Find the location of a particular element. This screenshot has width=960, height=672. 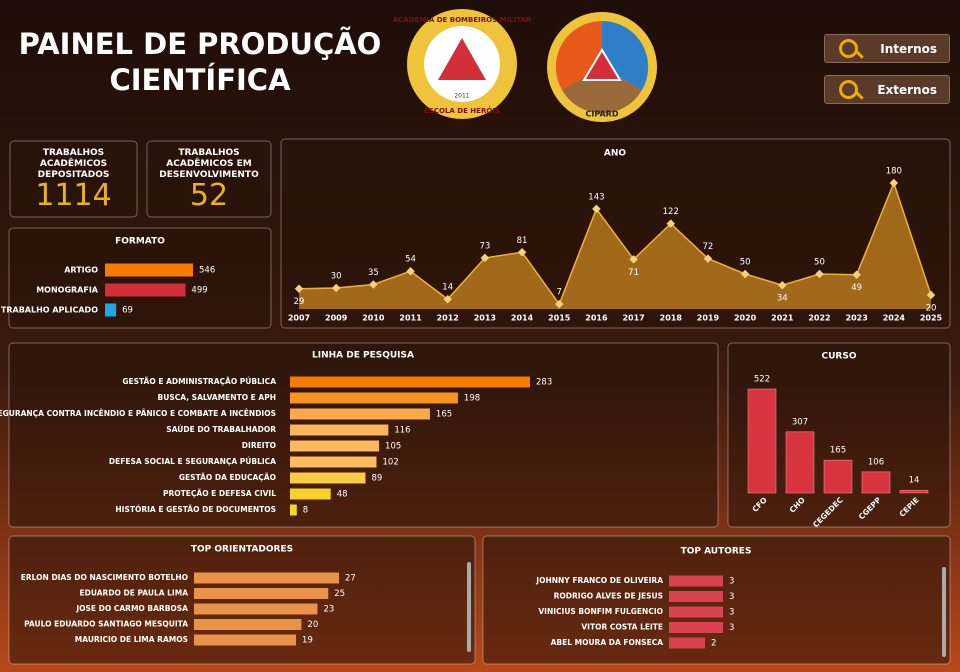

value-label: 307 is located at coordinates (800, 422).